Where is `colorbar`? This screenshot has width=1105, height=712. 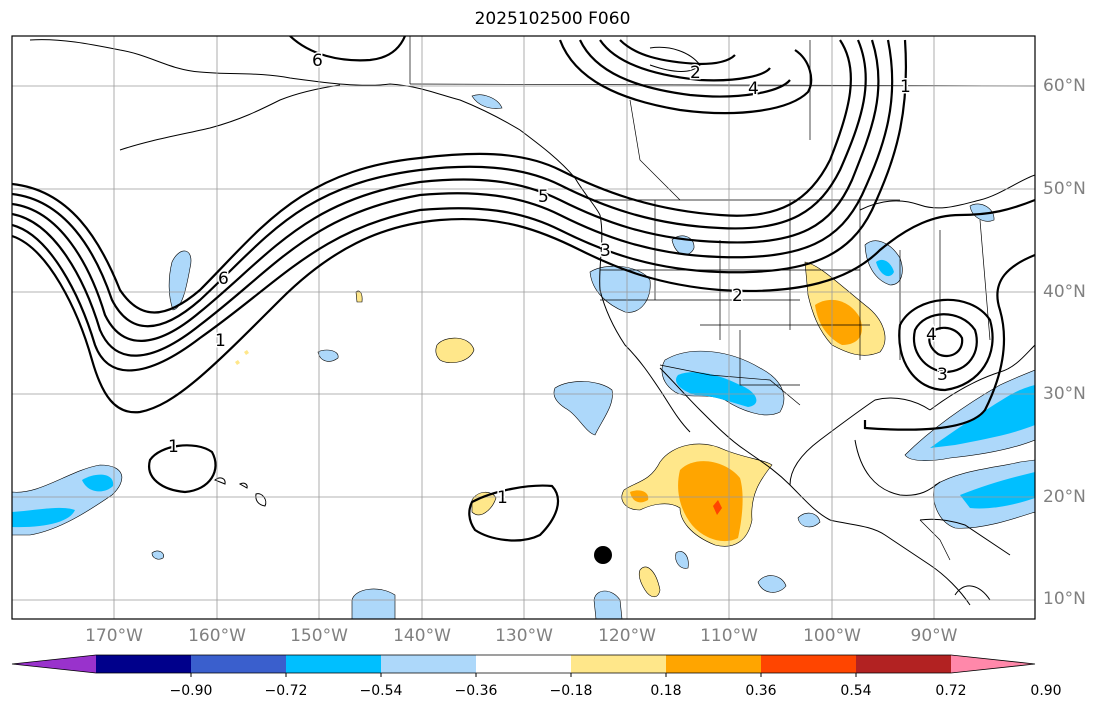
colorbar is located at coordinates (523, 665).